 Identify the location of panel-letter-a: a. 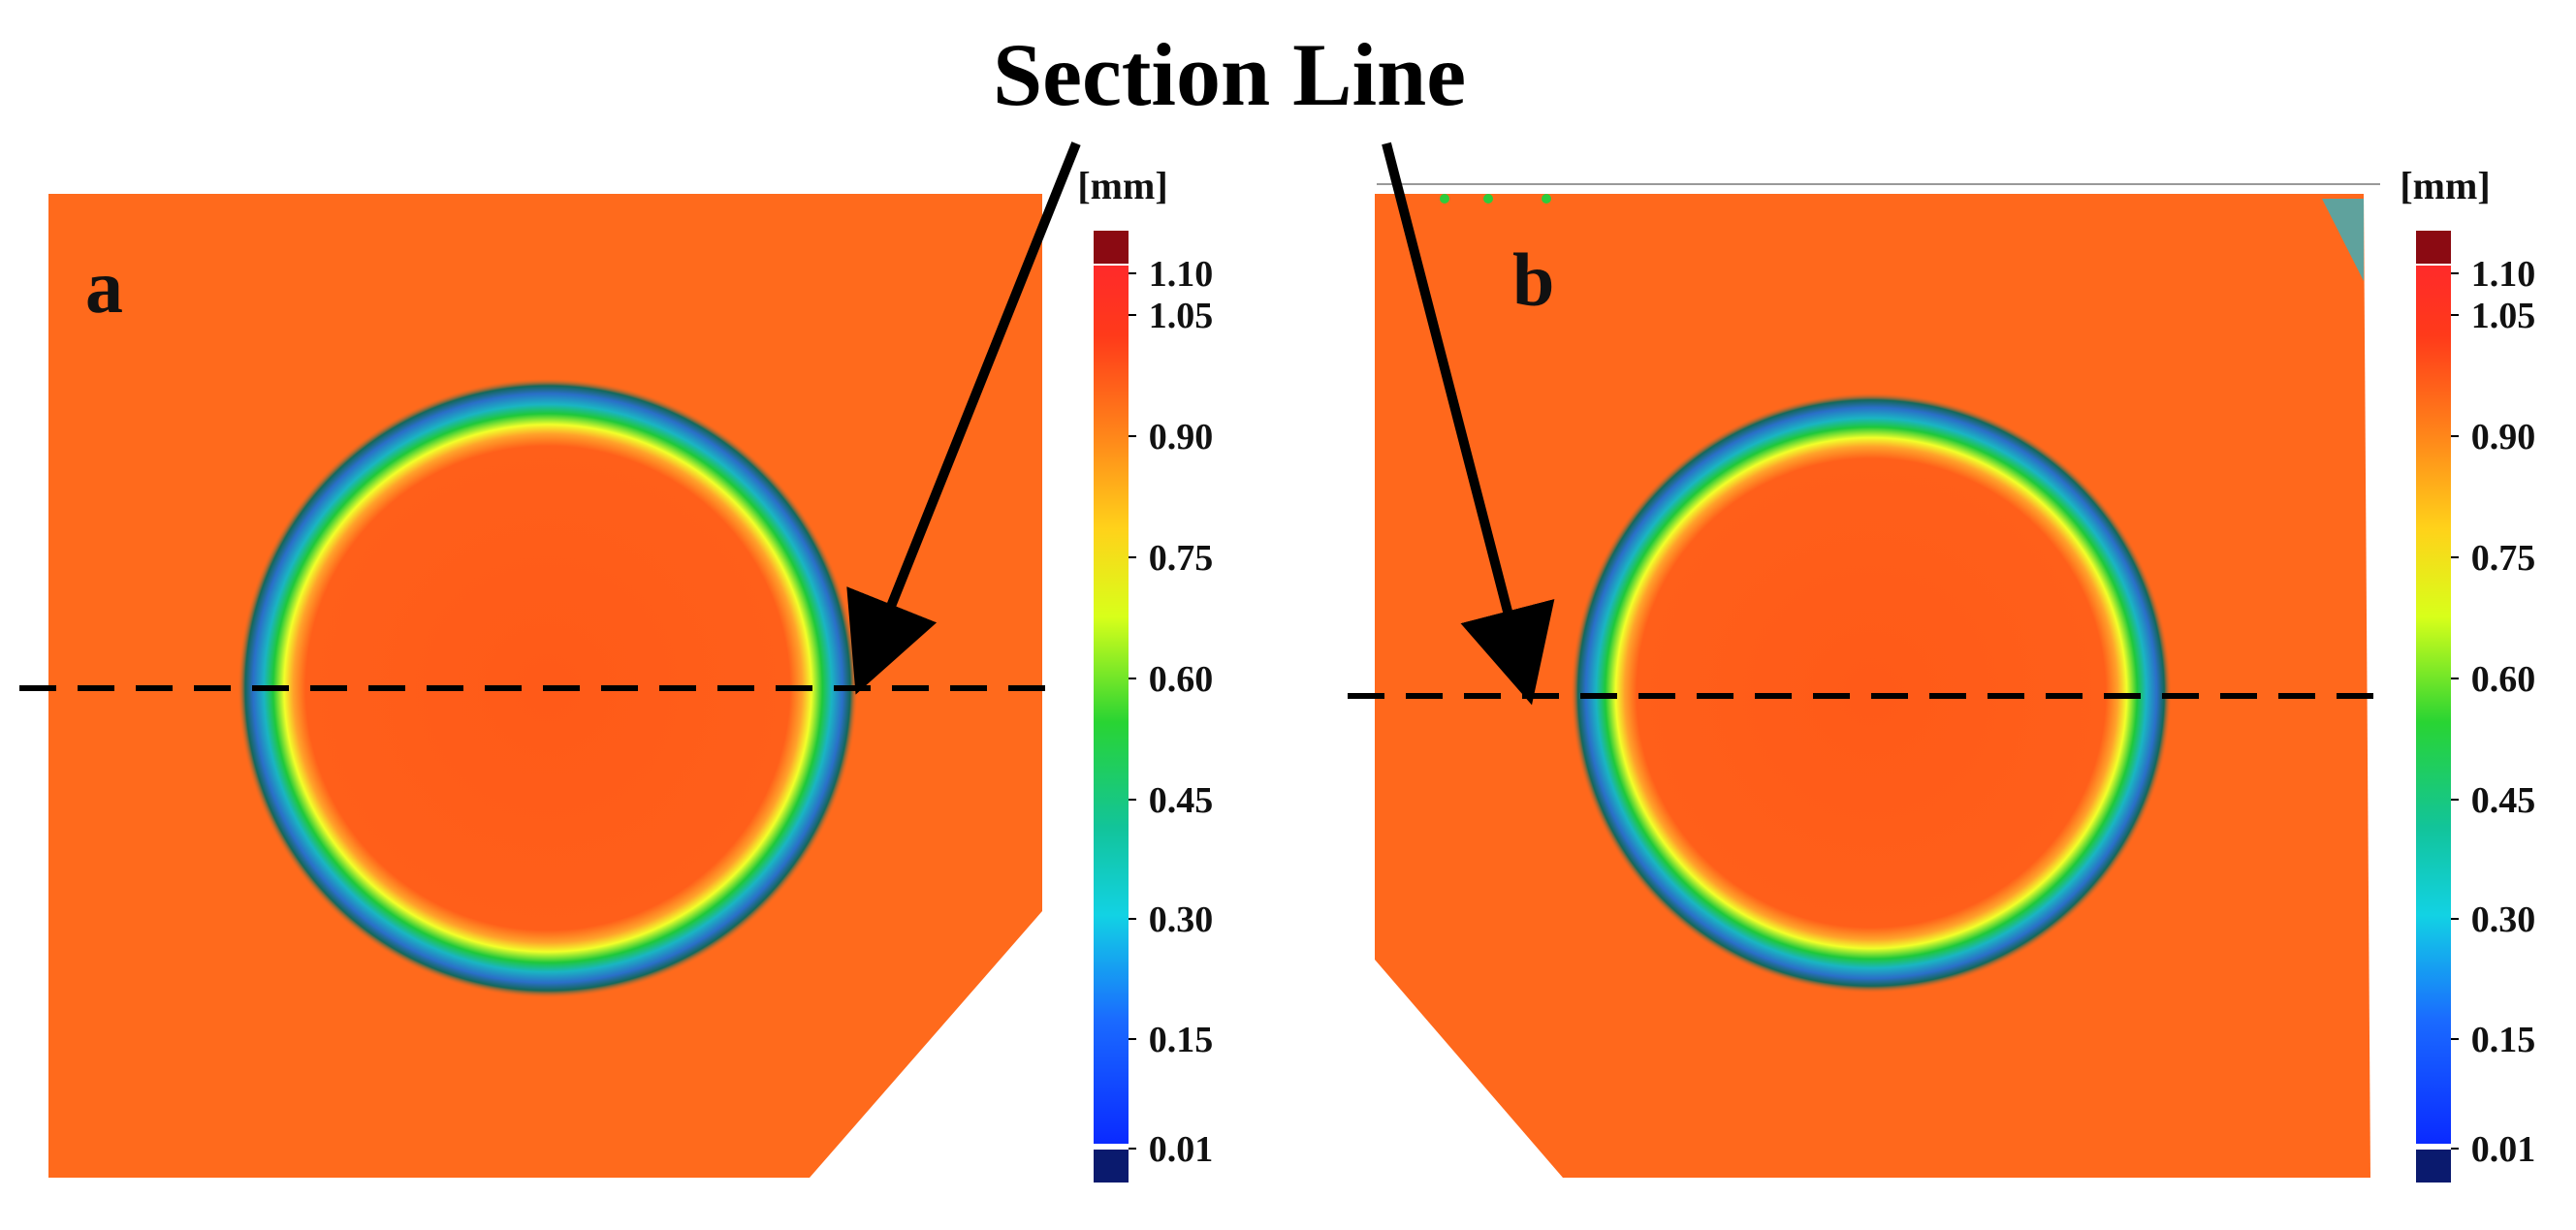
(104, 286).